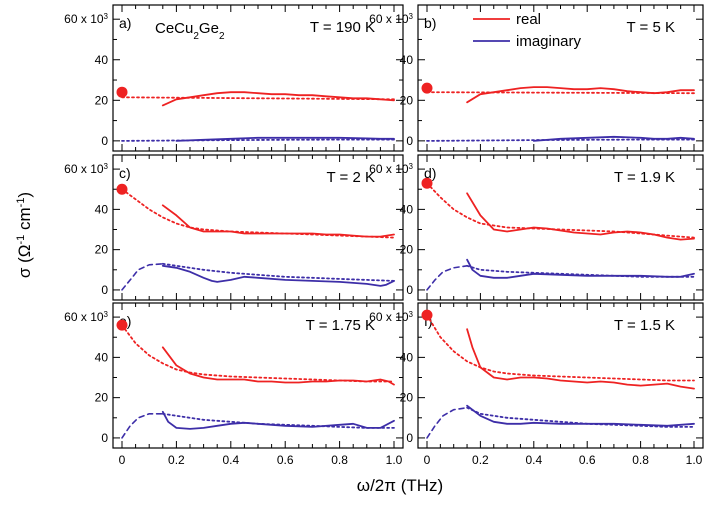 The image size is (710, 505). I want to click on panel-b: 0 20 40 60 x 103 b) T = 5 K real imaginary, so click(536, 78).